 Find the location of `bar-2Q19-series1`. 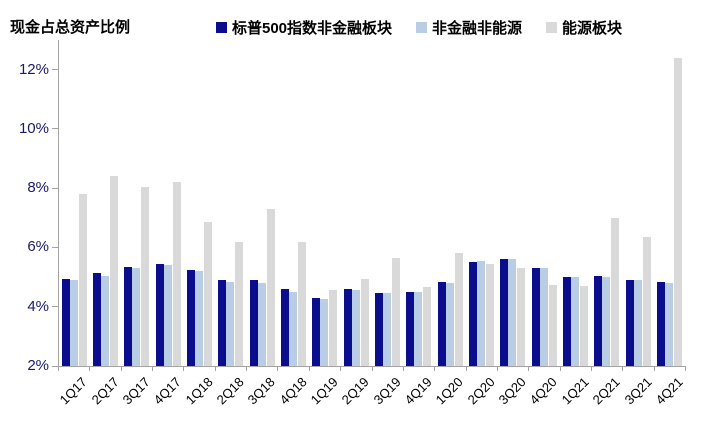

bar-2Q19-series1 is located at coordinates (355, 328).